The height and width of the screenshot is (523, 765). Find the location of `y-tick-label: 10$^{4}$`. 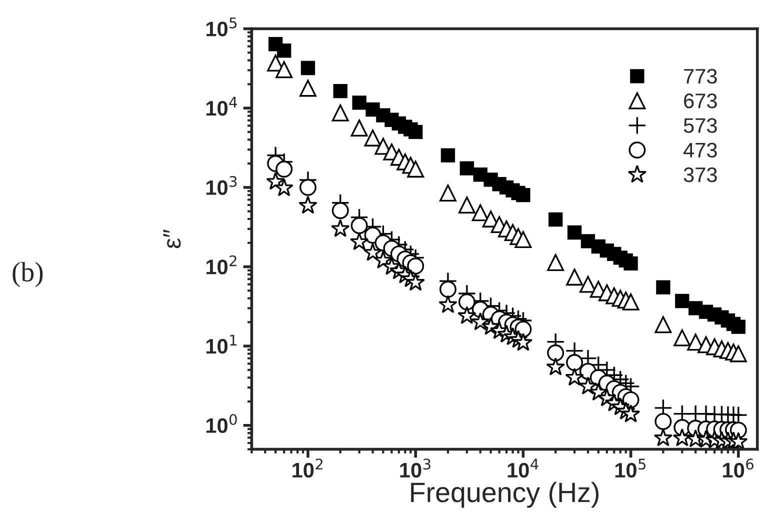

y-tick-label: 10$^{4}$ is located at coordinates (221, 106).